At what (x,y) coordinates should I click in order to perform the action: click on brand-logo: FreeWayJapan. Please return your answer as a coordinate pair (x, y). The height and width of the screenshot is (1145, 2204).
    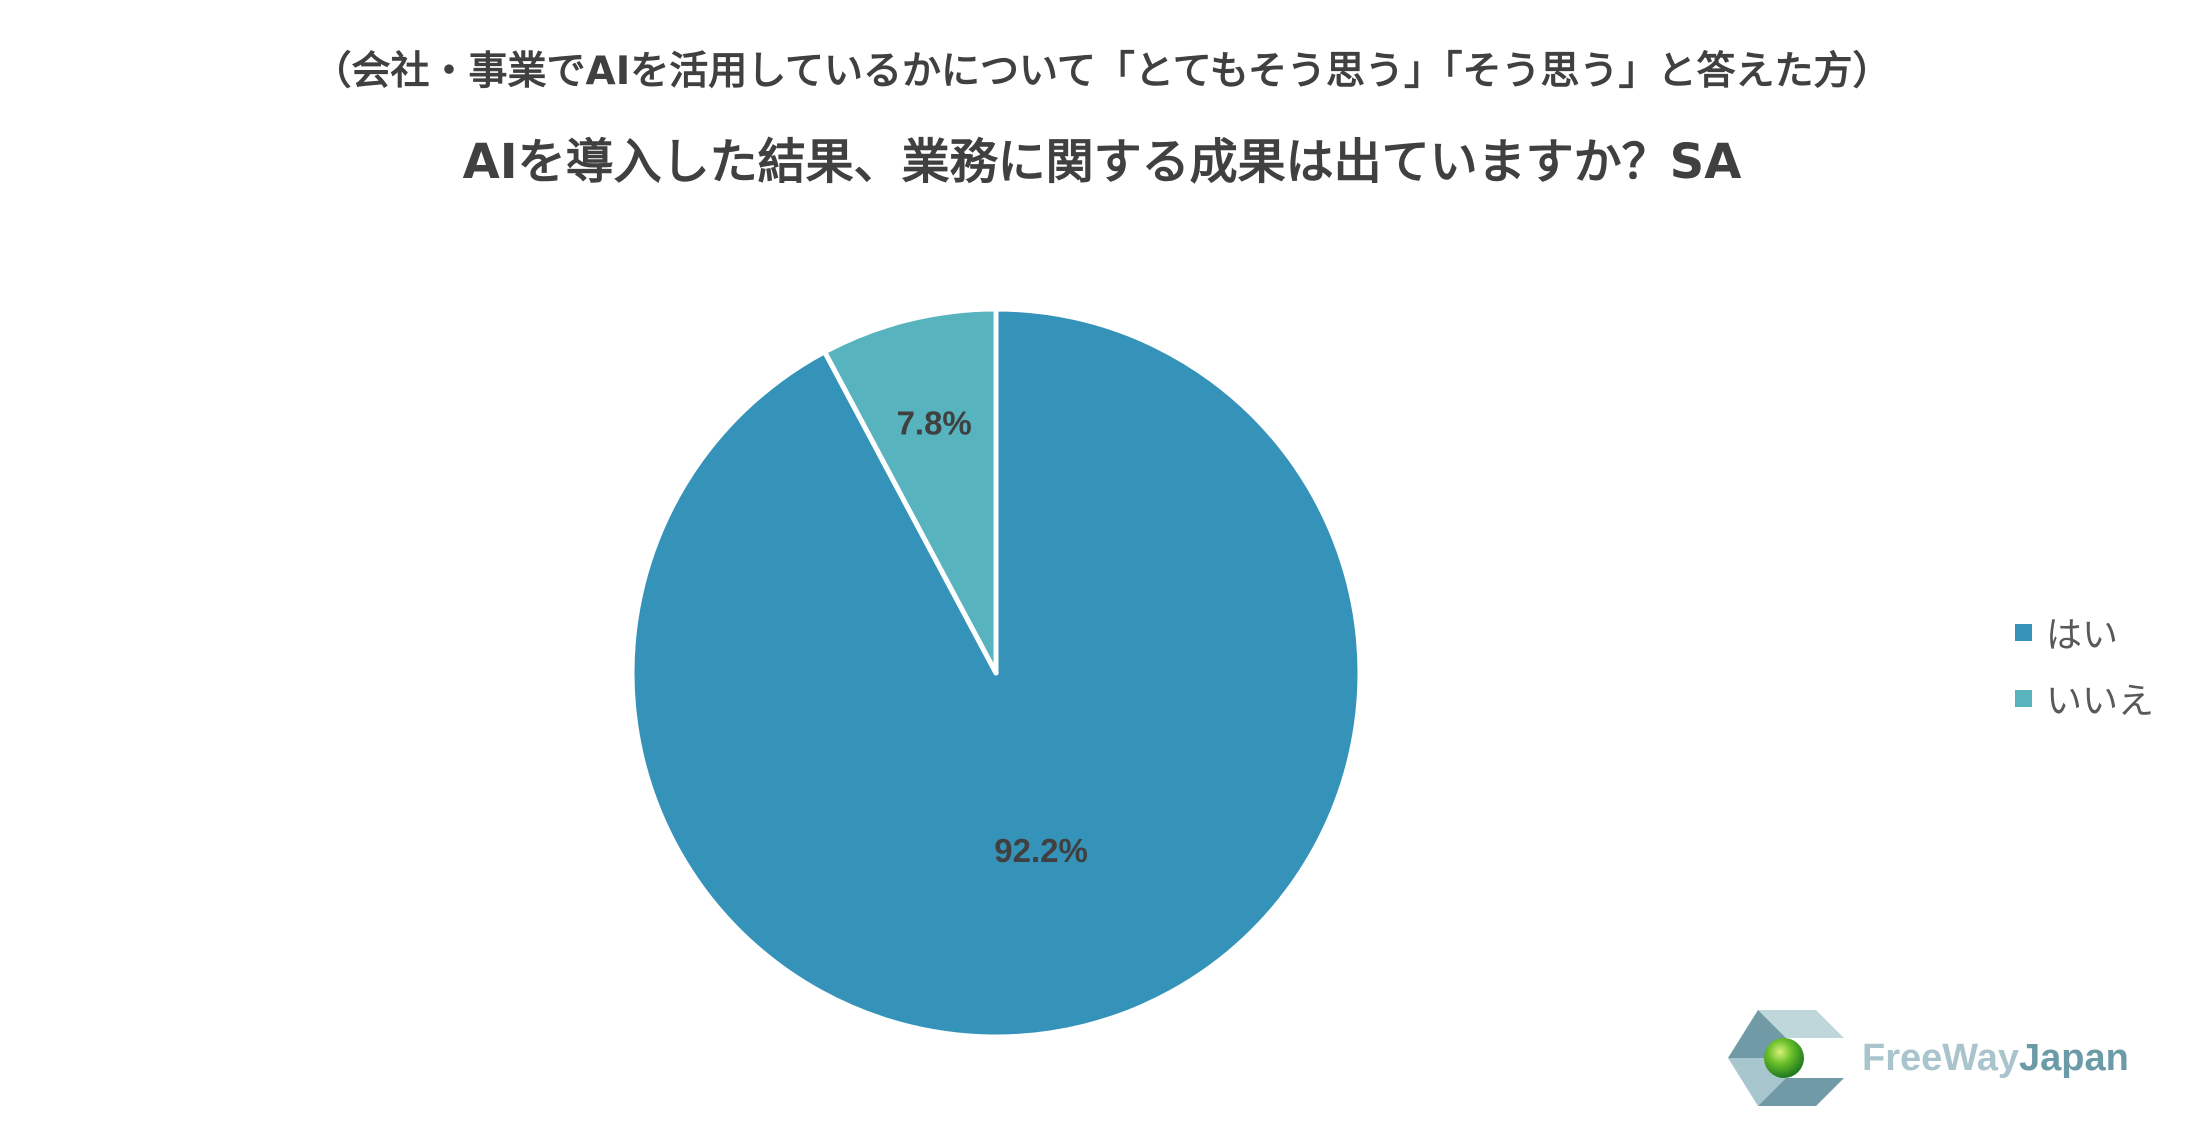
    Looking at the image, I should click on (1928, 1058).